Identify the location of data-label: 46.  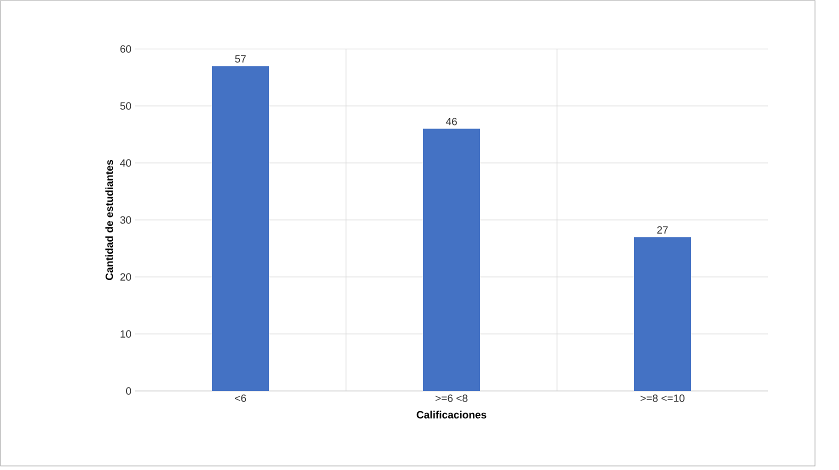
(451, 122).